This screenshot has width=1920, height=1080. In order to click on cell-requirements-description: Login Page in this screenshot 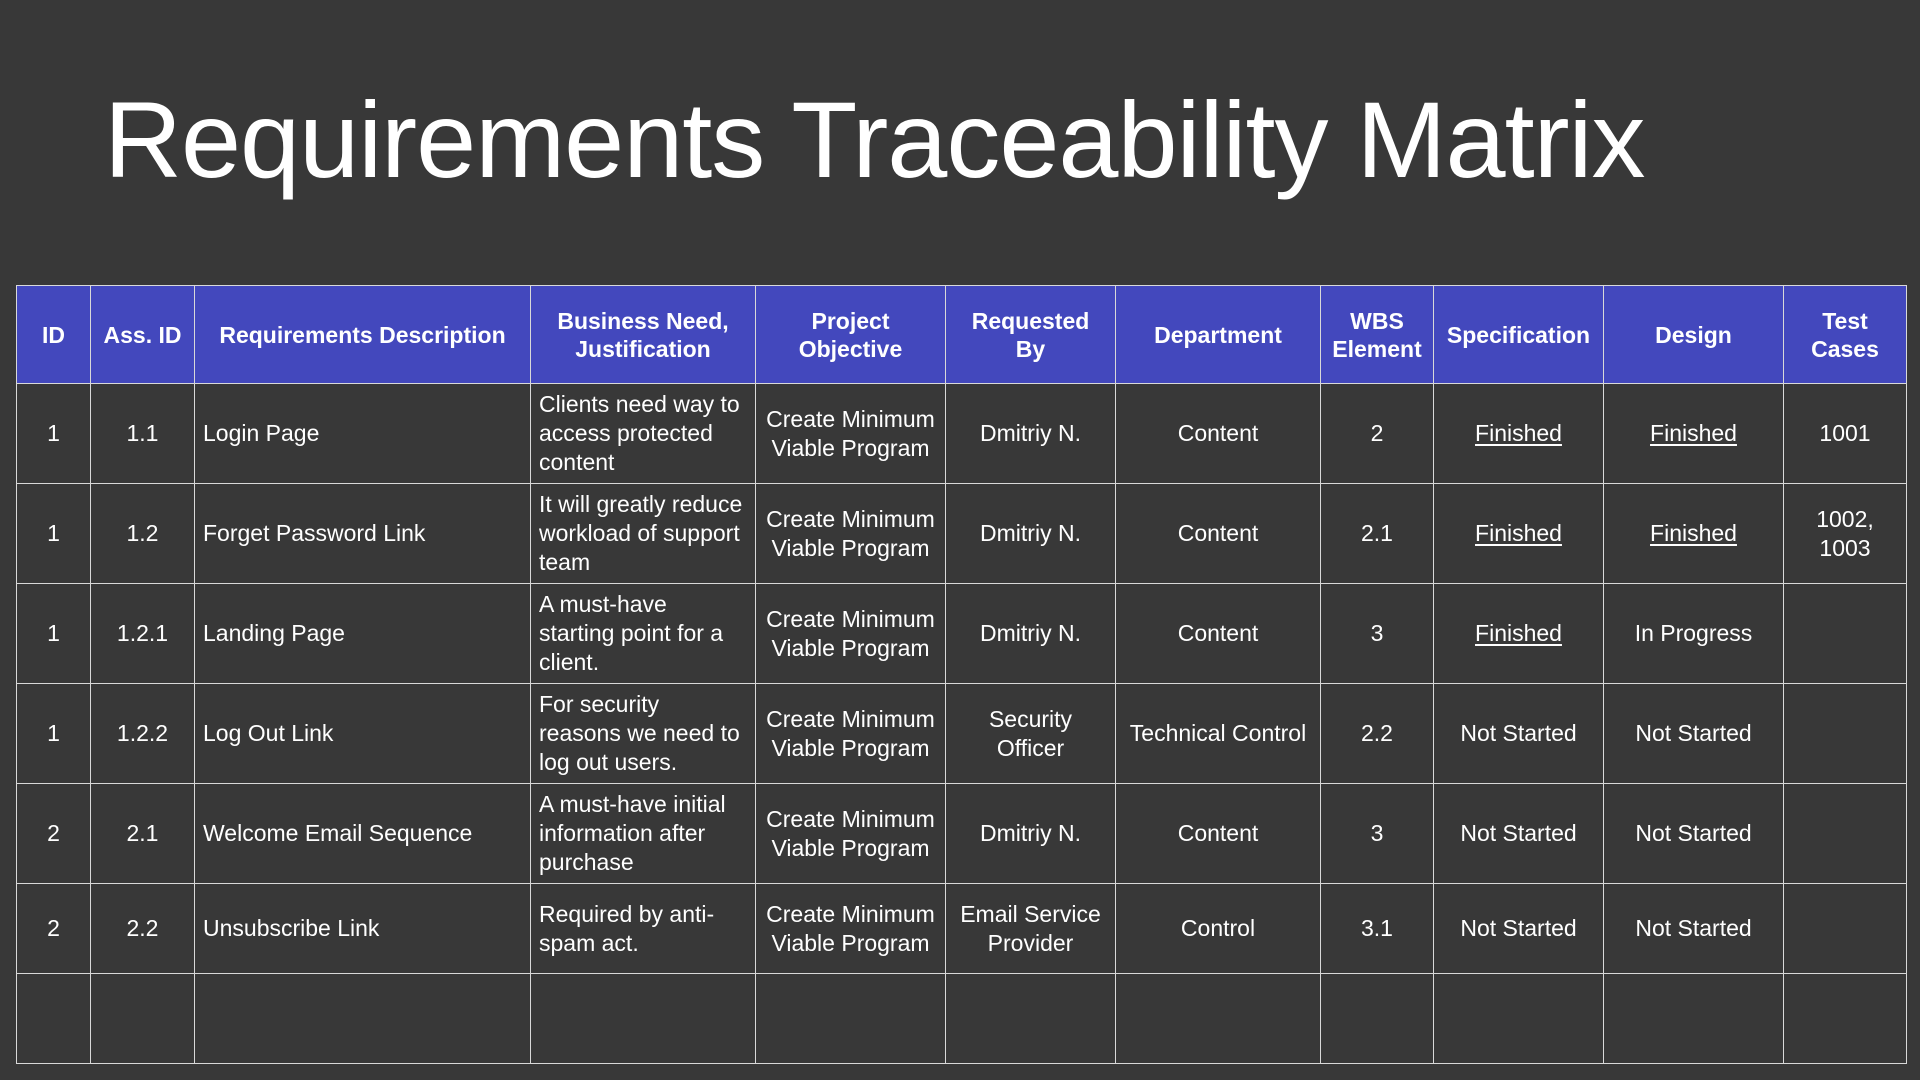, I will do `click(362, 433)`.